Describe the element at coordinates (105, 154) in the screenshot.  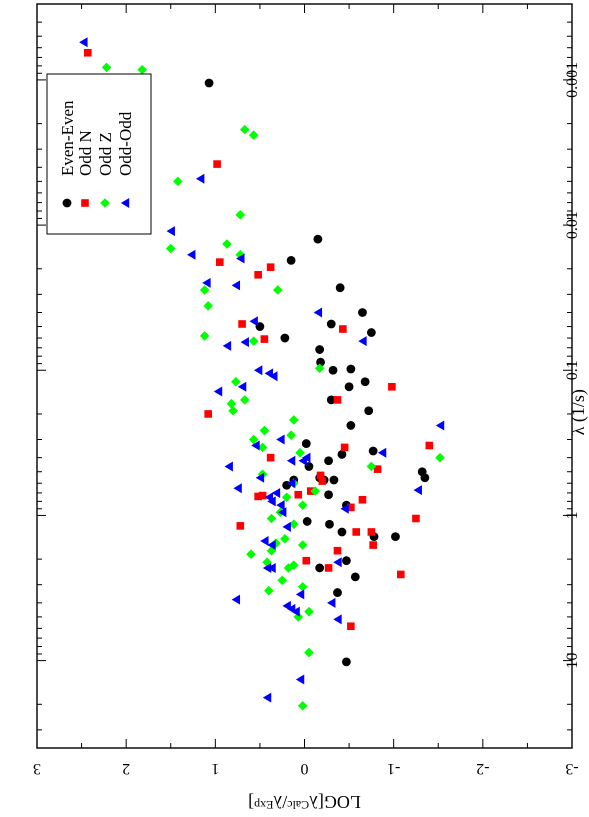
I see `legend-label: Odd Z` at that location.